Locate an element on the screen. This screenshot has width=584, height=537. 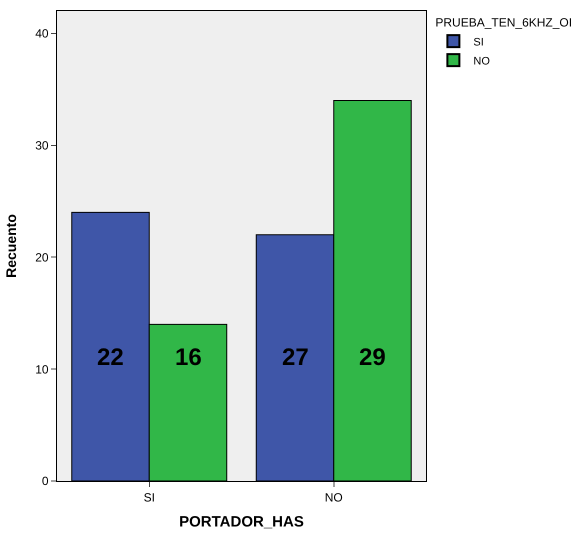
y-axis-title: Recuento is located at coordinates (10, 246).